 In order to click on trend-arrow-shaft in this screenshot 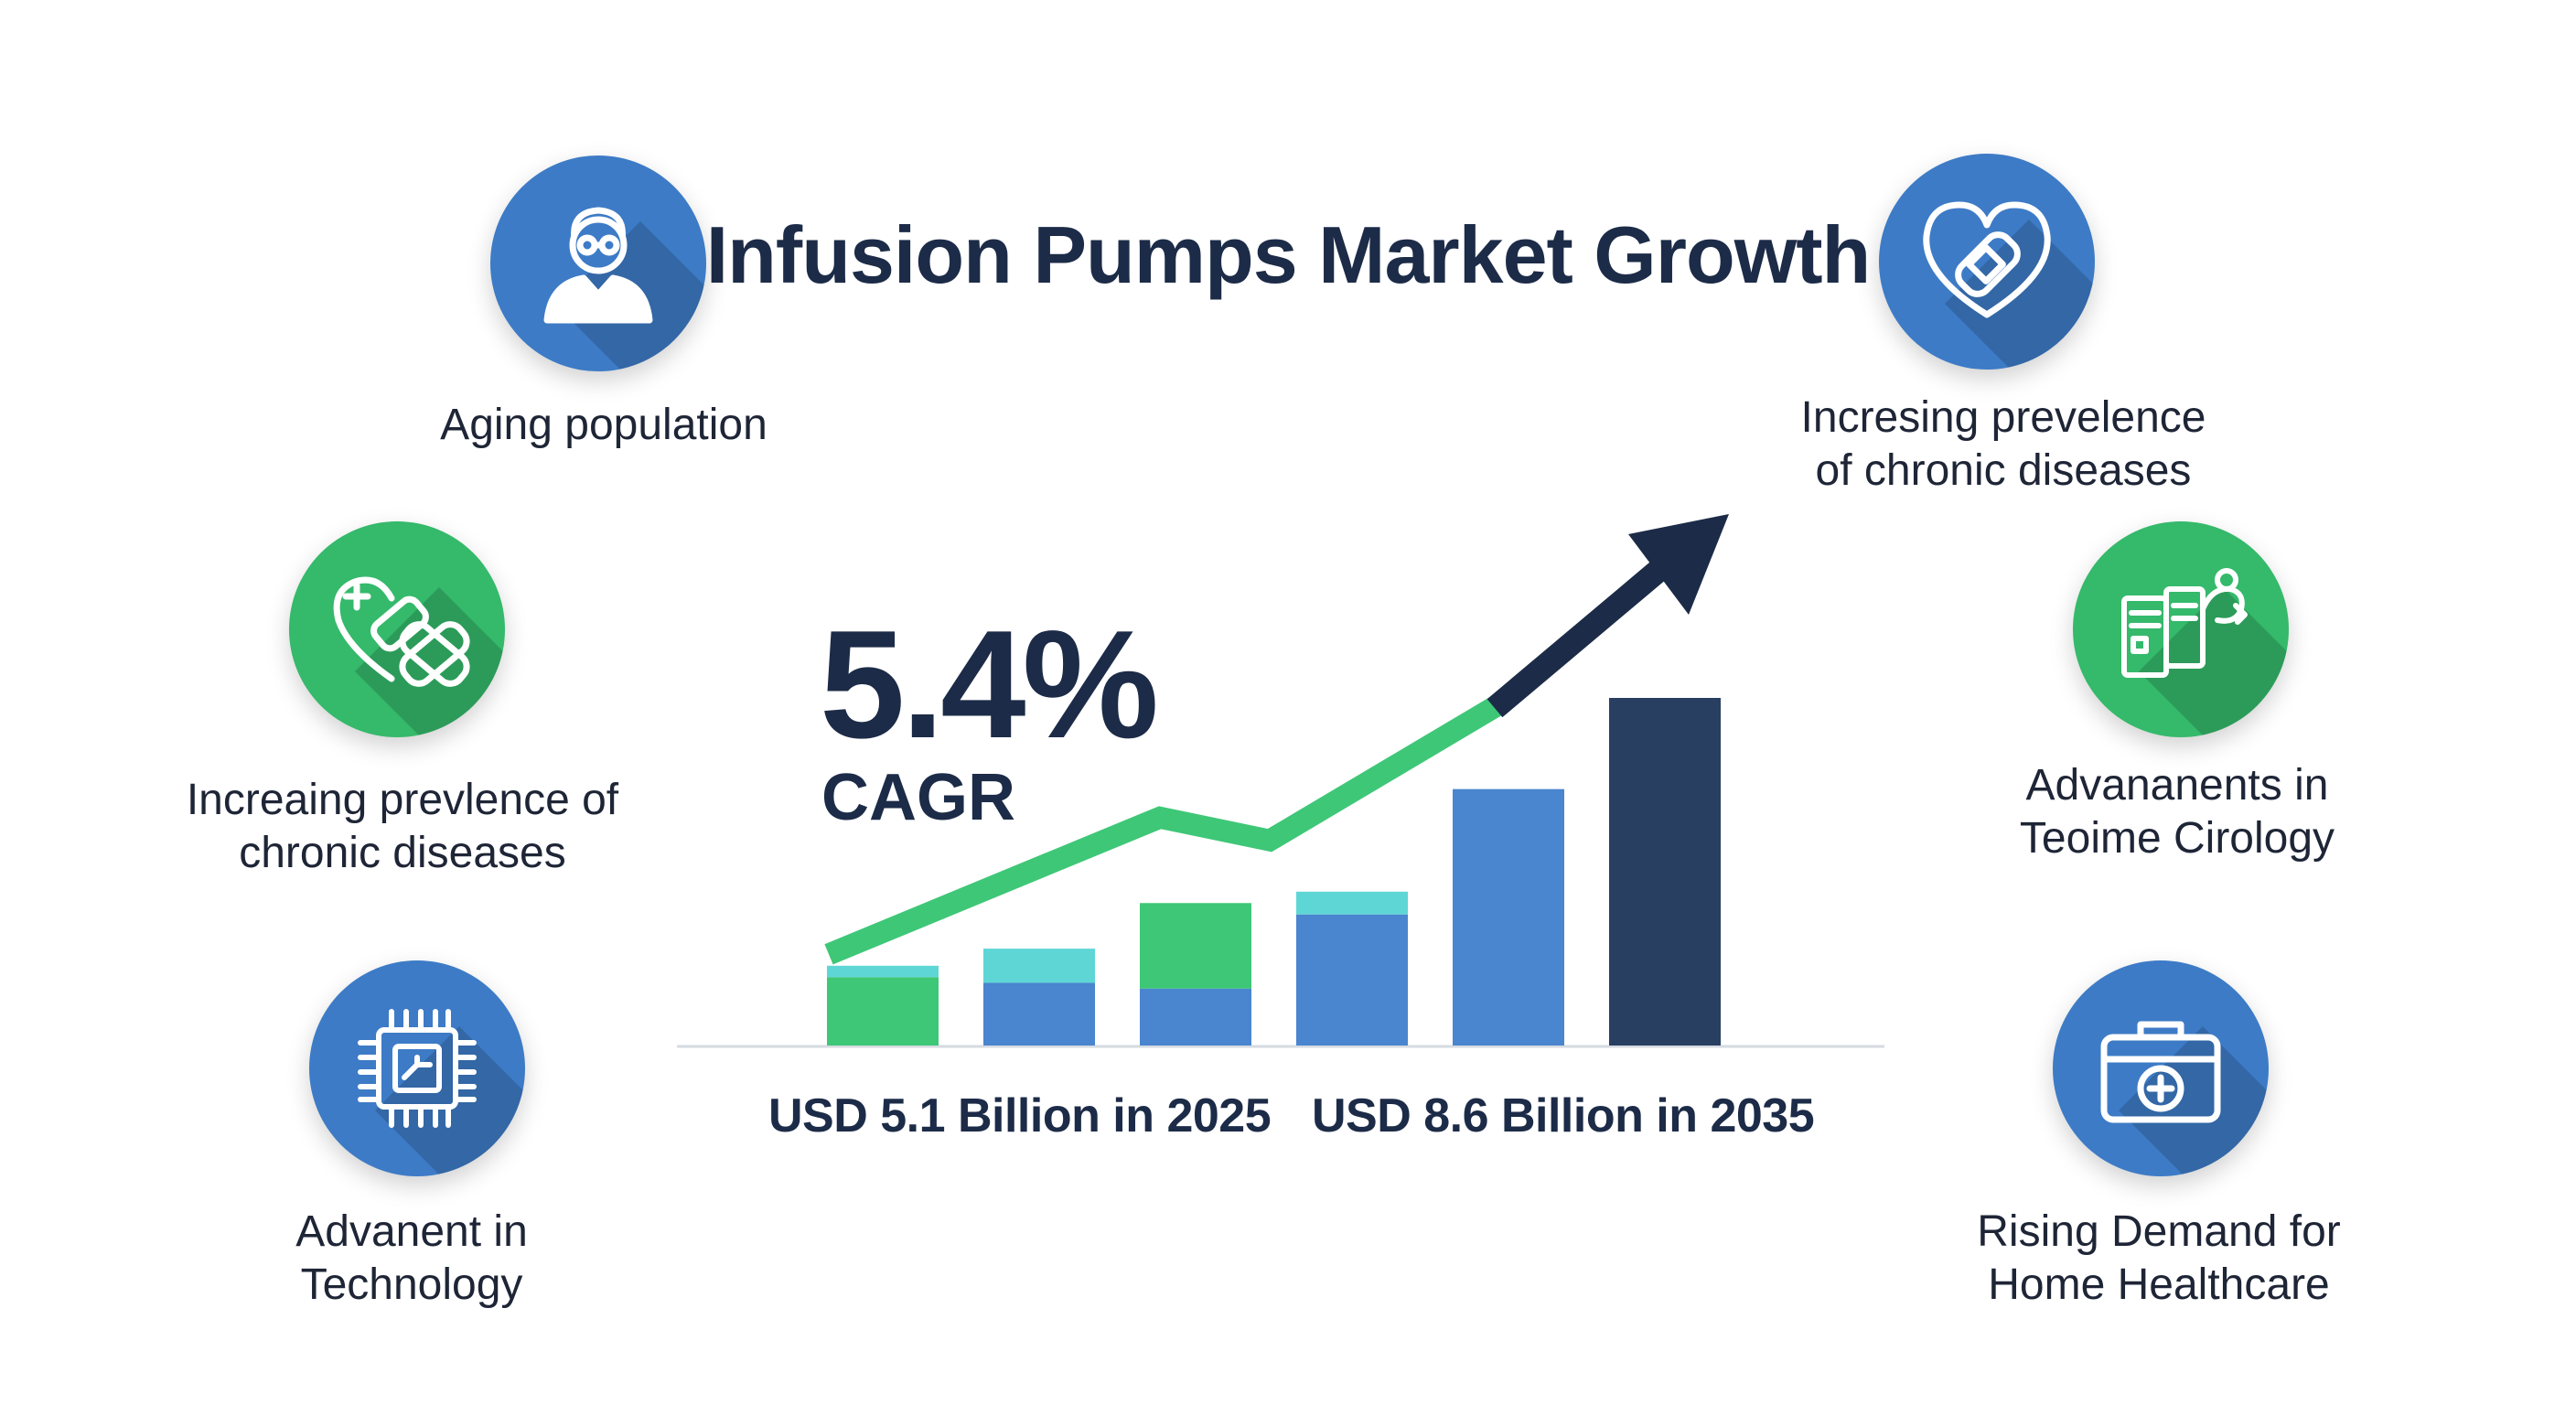, I will do `click(1581, 636)`.